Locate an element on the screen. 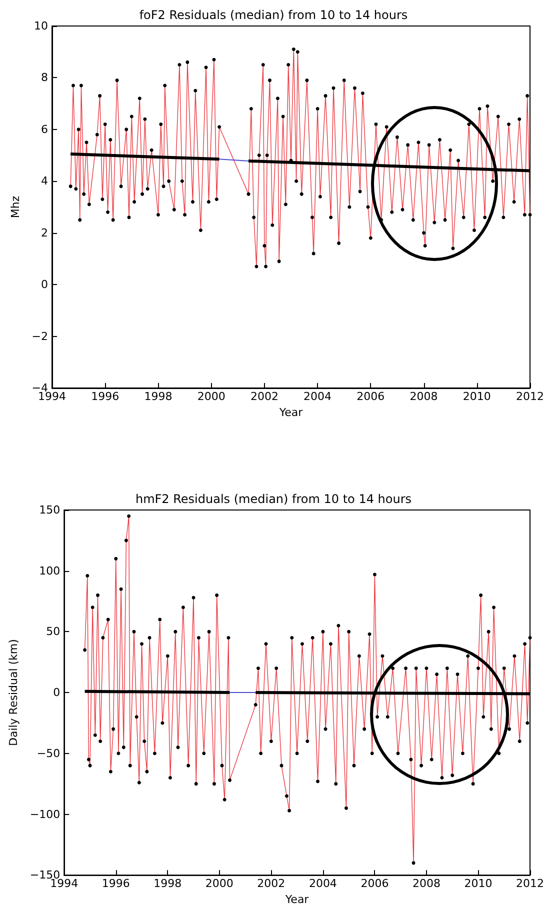 The image size is (547, 910). y-tick-label: 100 is located at coordinates (49, 571).